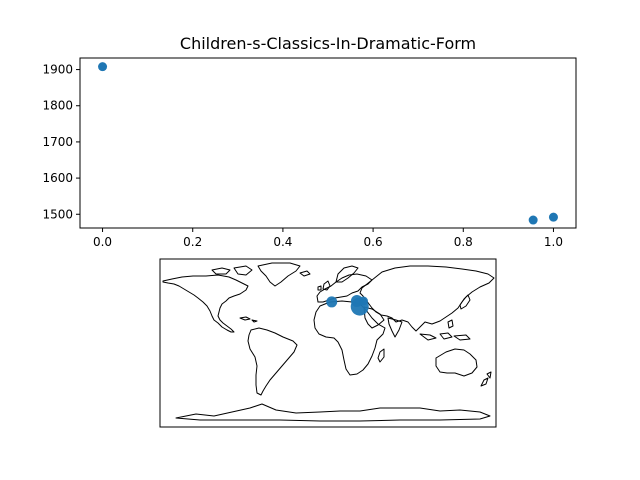  What do you see at coordinates (347, 274) in the screenshot?
I see `scandinavia-coastline` at bounding box center [347, 274].